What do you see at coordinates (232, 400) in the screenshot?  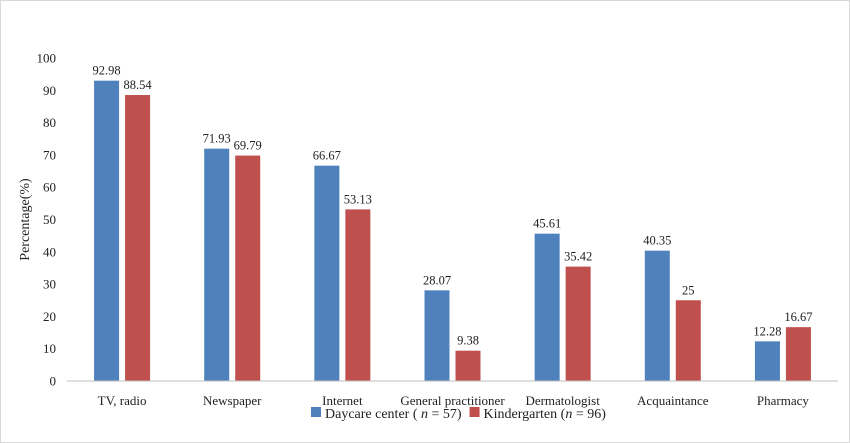 I see `category-label-1: Newspaper` at bounding box center [232, 400].